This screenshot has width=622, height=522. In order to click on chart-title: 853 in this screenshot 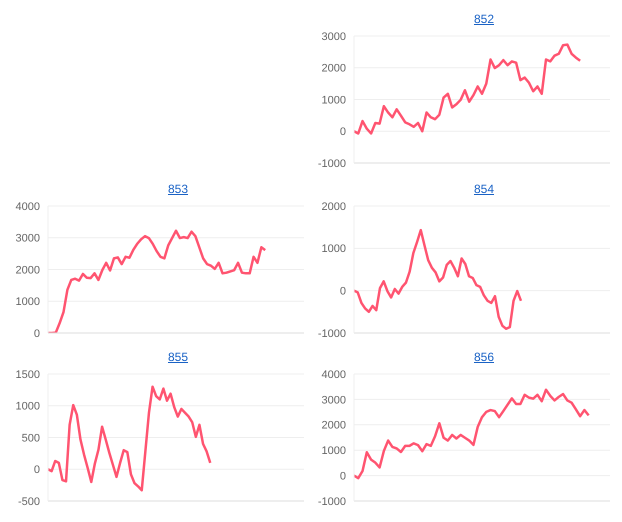, I will do `click(178, 189)`.